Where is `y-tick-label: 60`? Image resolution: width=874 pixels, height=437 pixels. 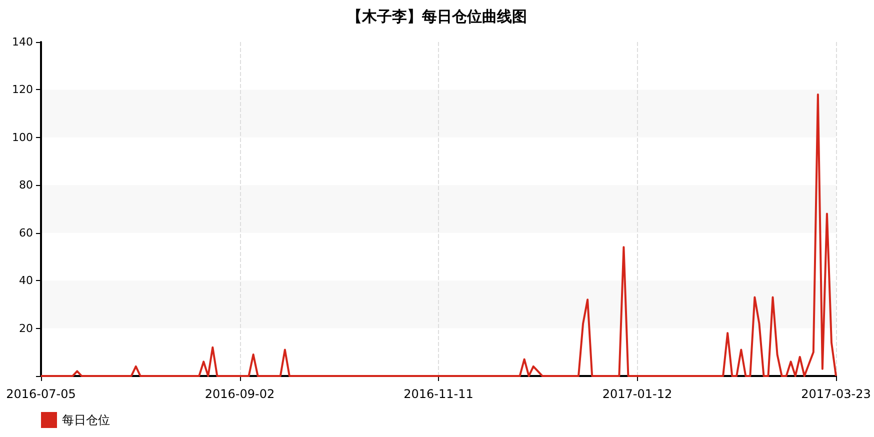
y-tick-label: 60 is located at coordinates (26, 233).